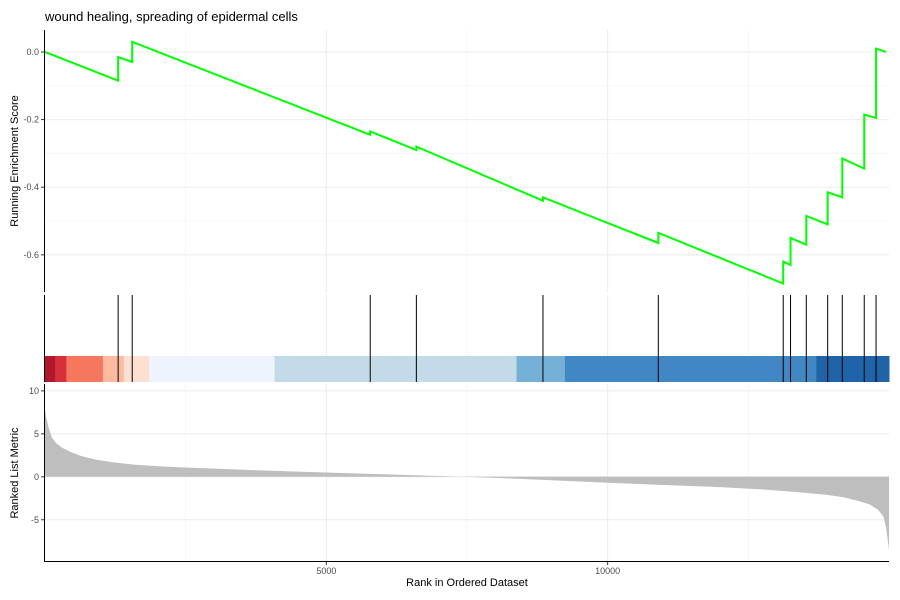  What do you see at coordinates (326, 571) in the screenshot?
I see `x-tick-label: 5000` at bounding box center [326, 571].